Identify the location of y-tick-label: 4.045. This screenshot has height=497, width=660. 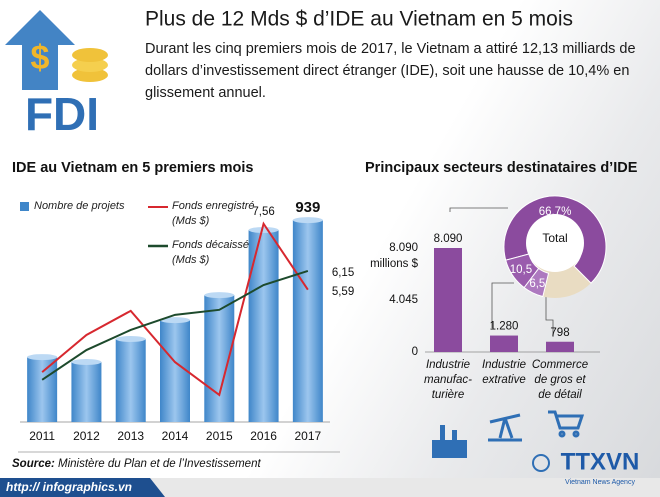
(403, 300).